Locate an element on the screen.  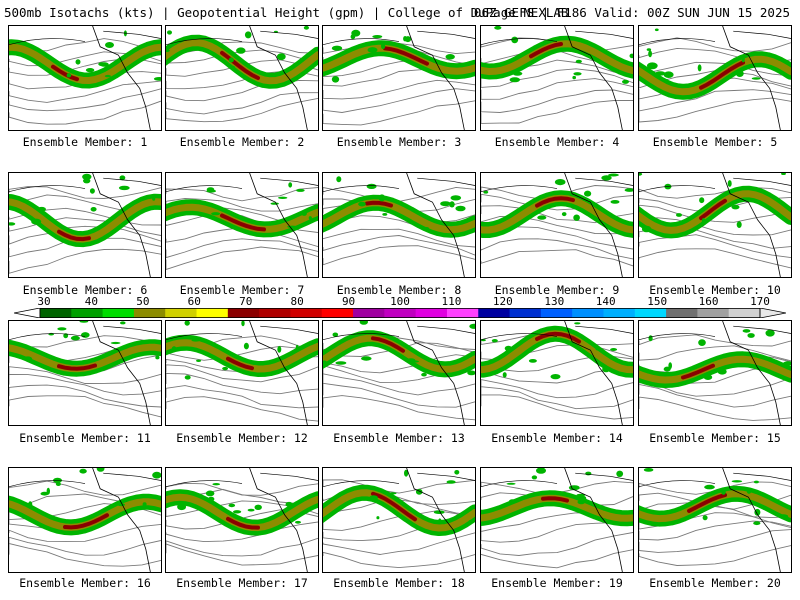
colorbar-tick-label: 90 is located at coordinates (348, 301).